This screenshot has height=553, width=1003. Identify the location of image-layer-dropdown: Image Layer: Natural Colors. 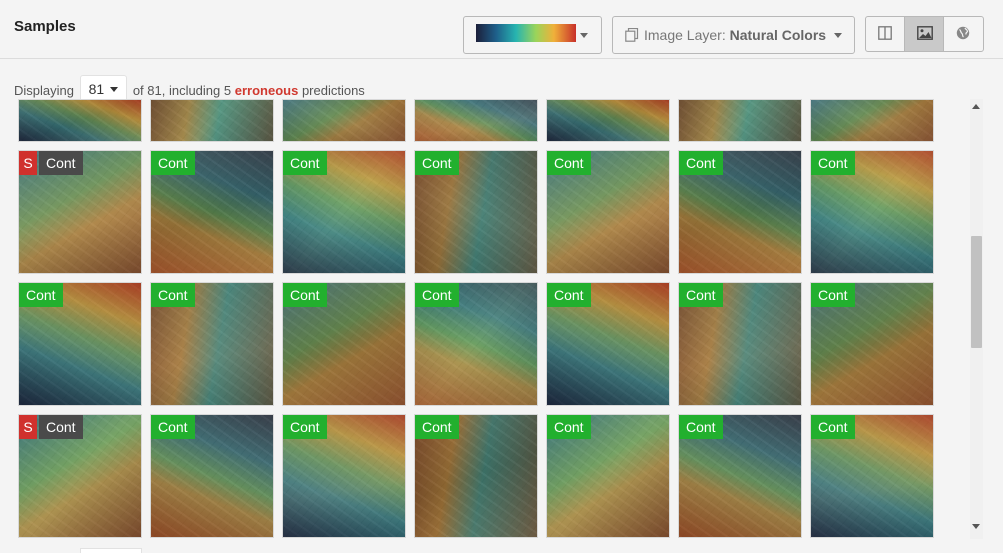
(733, 35).